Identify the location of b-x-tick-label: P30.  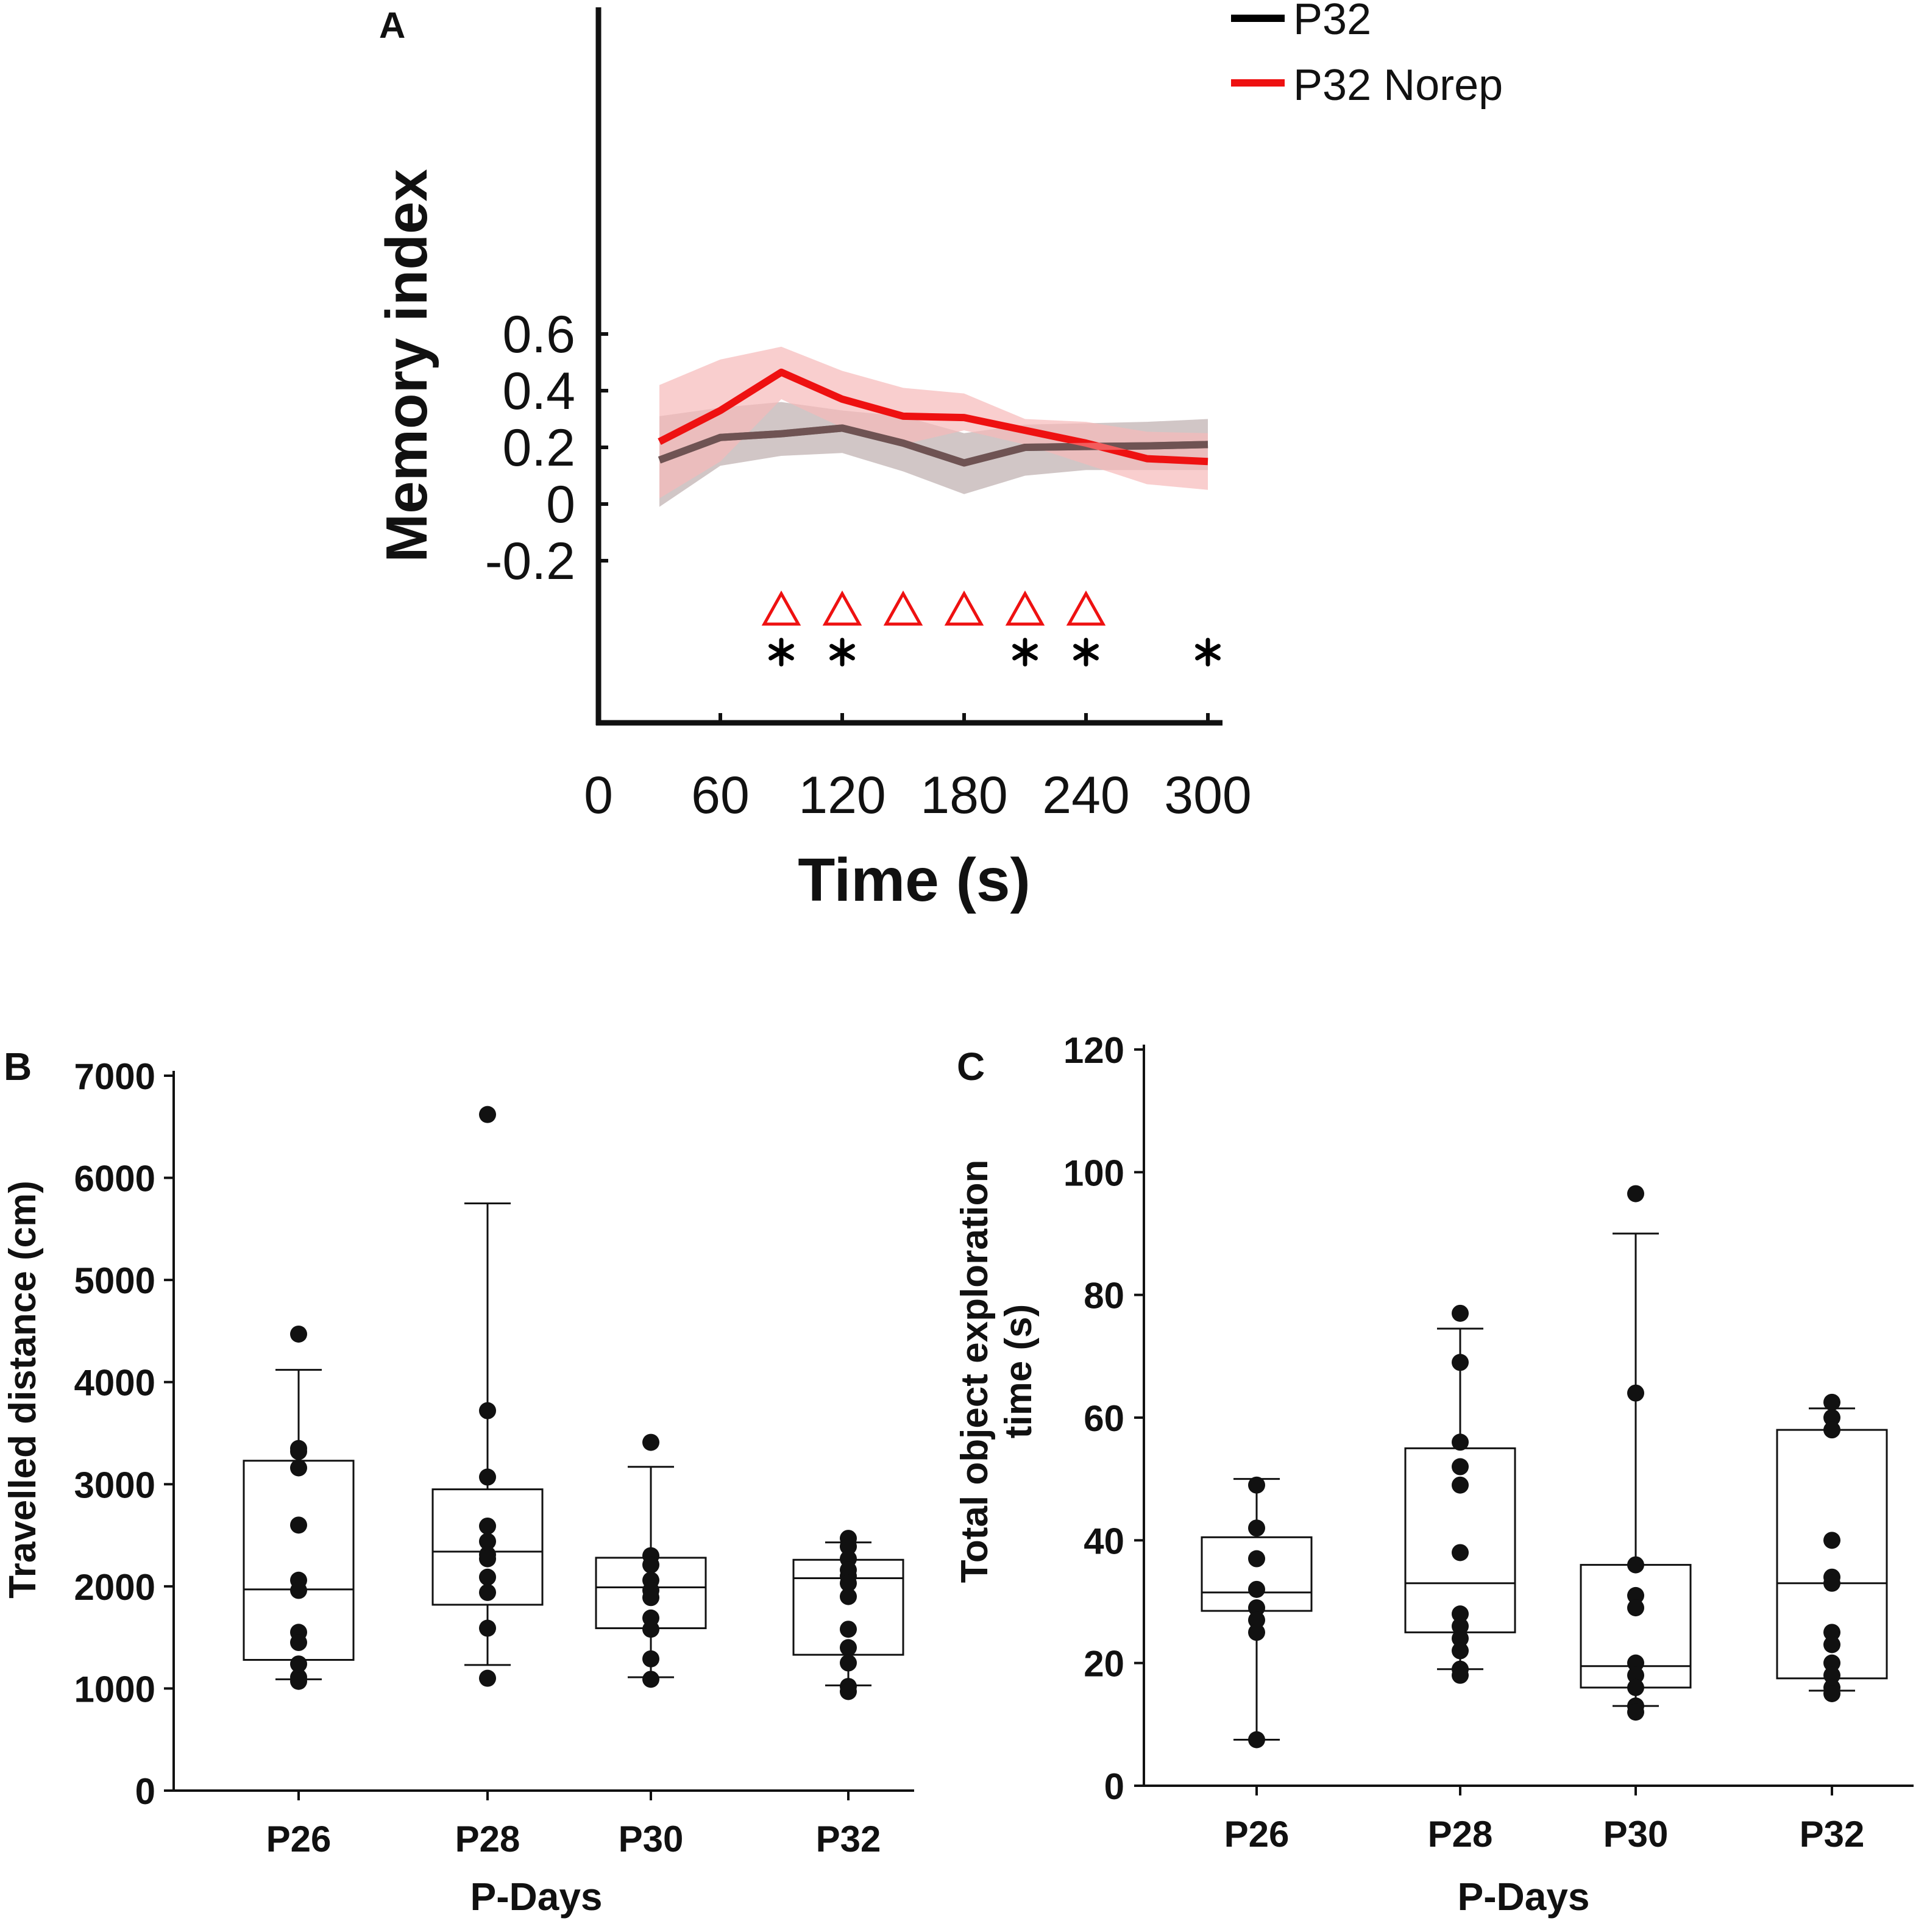
(651, 1839).